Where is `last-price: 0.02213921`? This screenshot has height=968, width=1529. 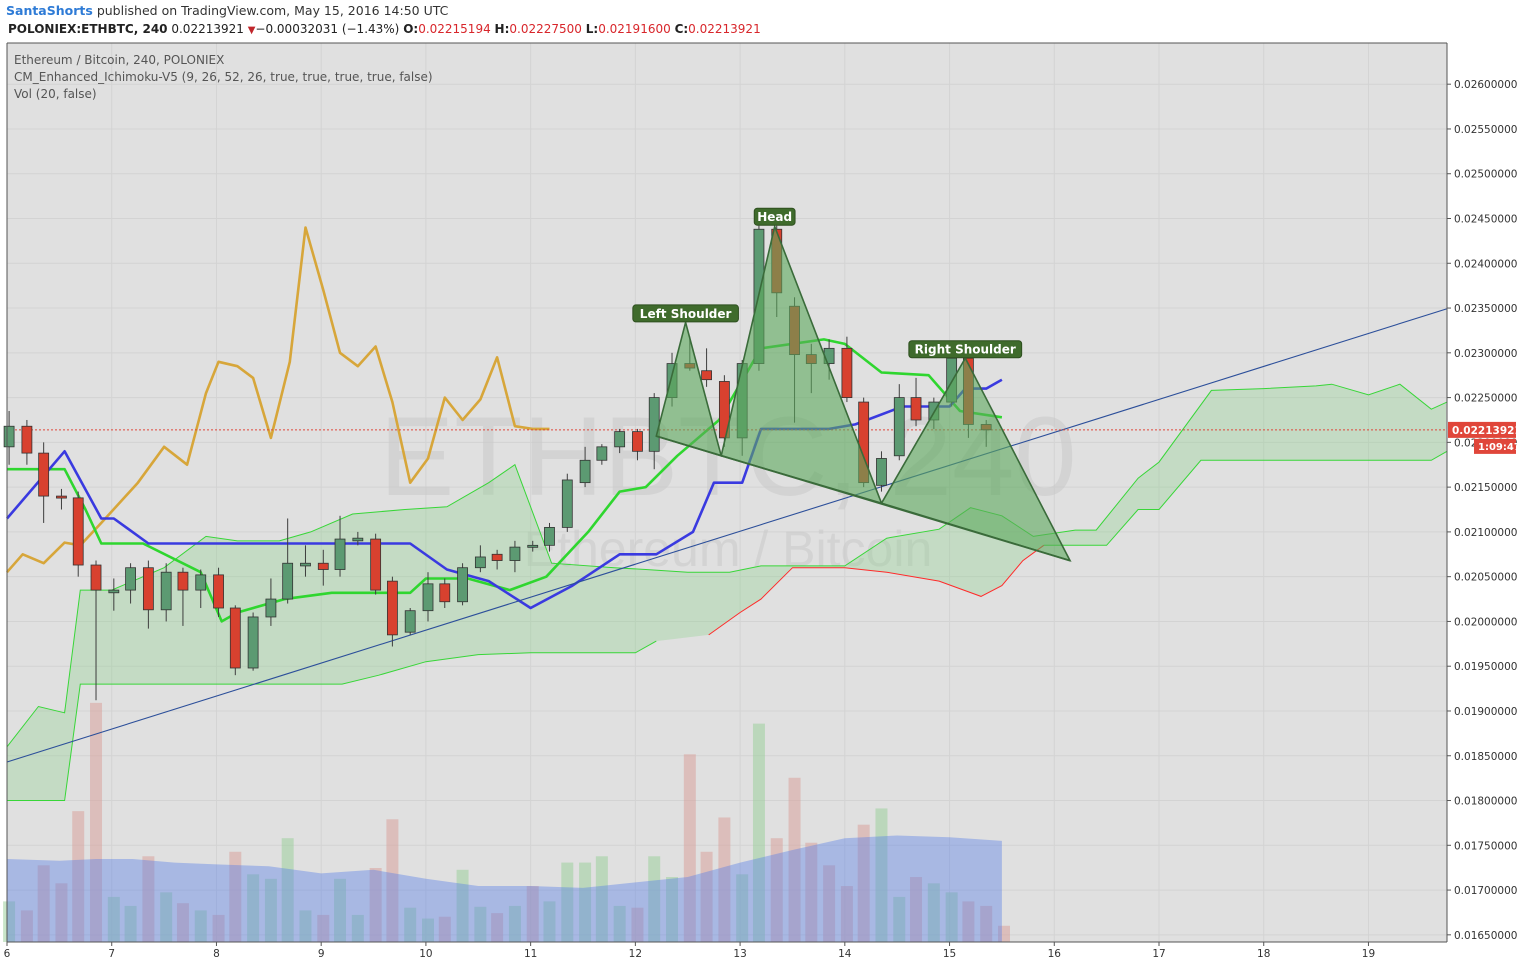
last-price: 0.02213921 is located at coordinates (207, 29).